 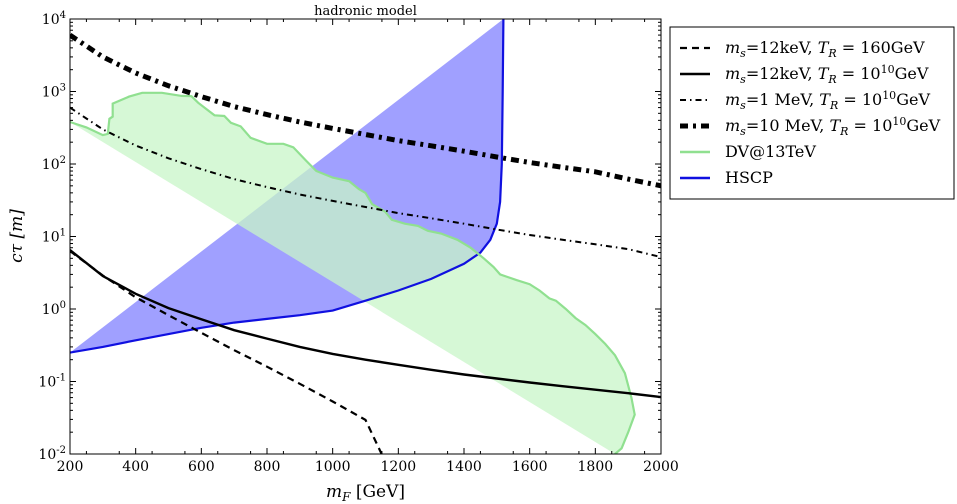 I want to click on x-tick-label: 1600, so click(x=530, y=467).